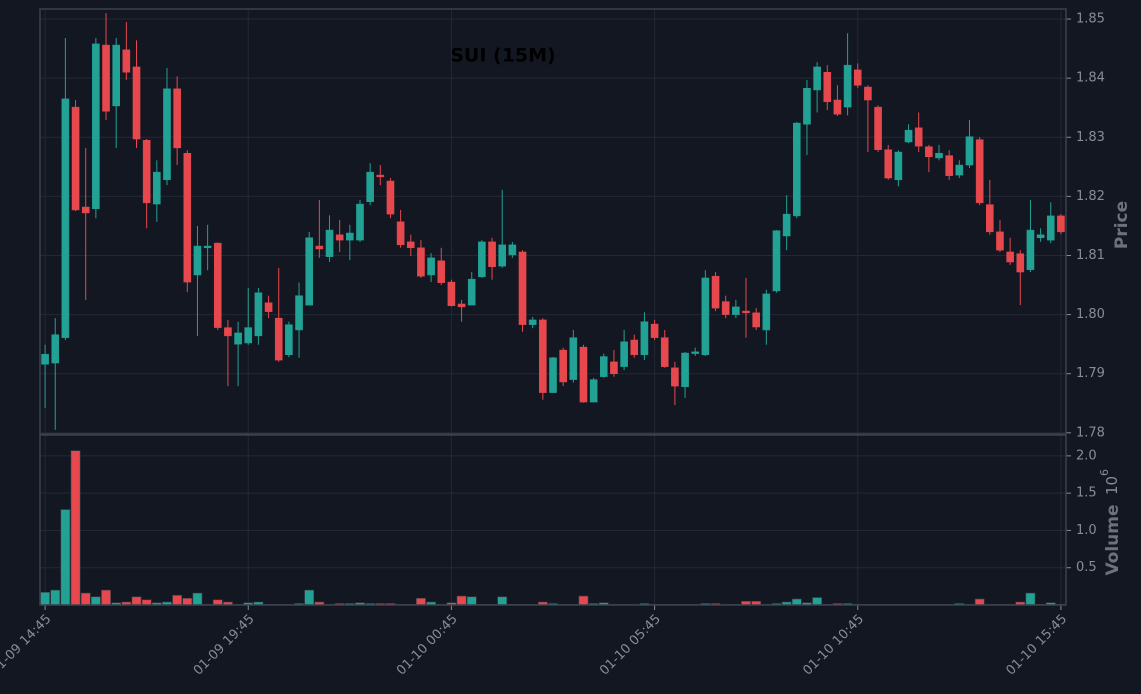  I want to click on y-tick-label: 2.0, so click(1086, 455).